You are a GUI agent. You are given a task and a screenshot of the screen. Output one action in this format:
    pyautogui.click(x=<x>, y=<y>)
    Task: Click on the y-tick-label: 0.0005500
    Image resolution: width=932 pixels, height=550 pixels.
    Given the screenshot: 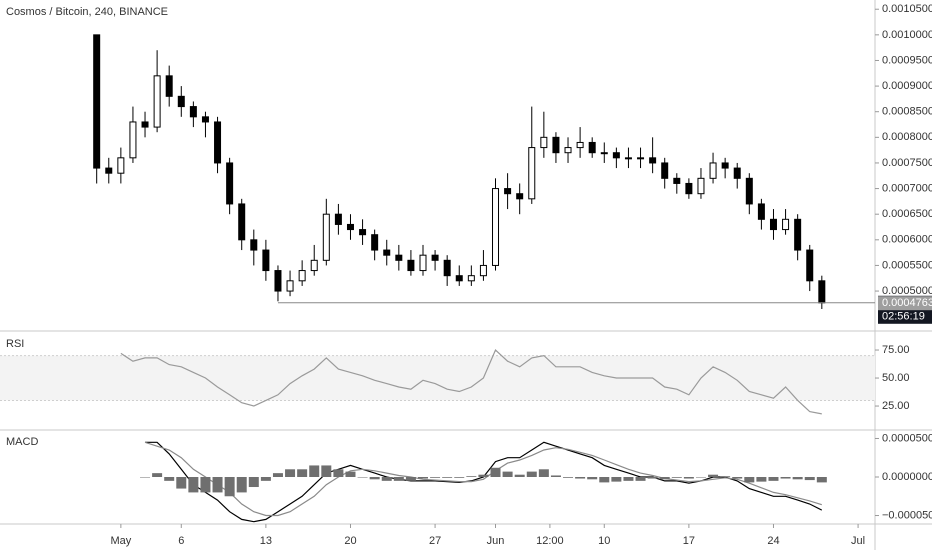 What is the action you would take?
    pyautogui.click(x=907, y=265)
    